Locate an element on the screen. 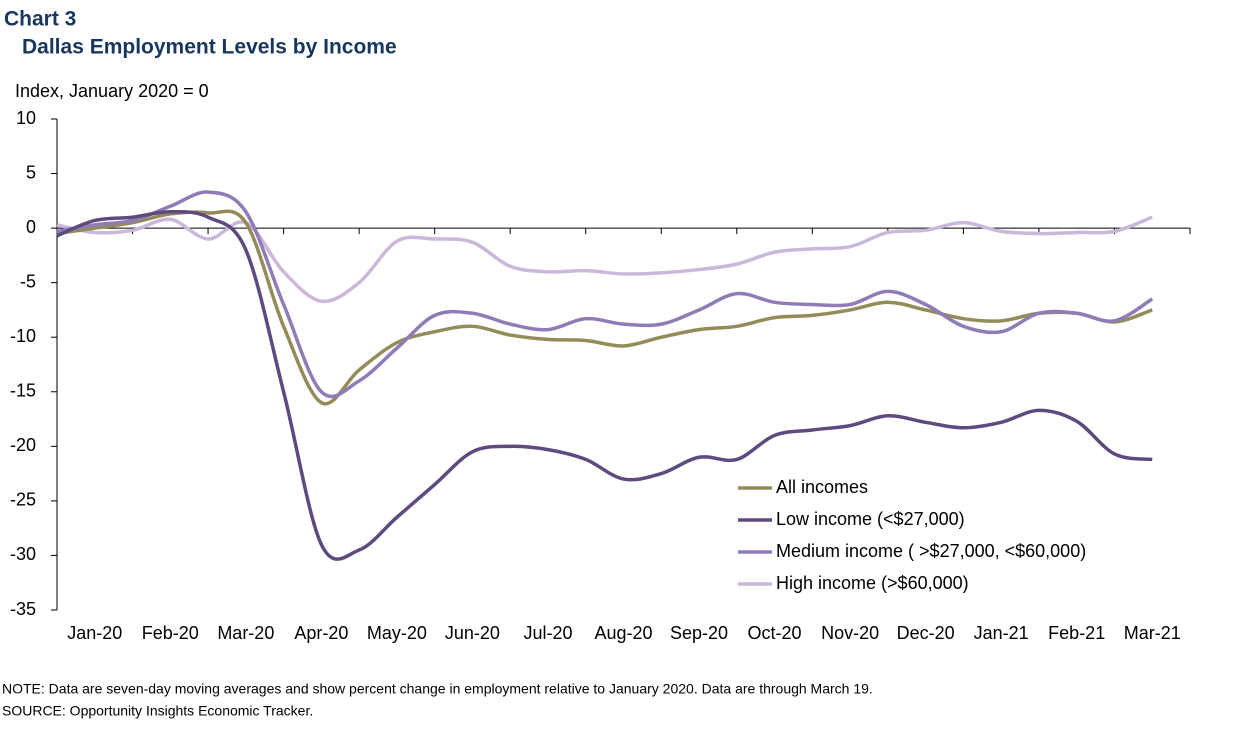 The height and width of the screenshot is (734, 1244). series-line is located at coordinates (604, 259).